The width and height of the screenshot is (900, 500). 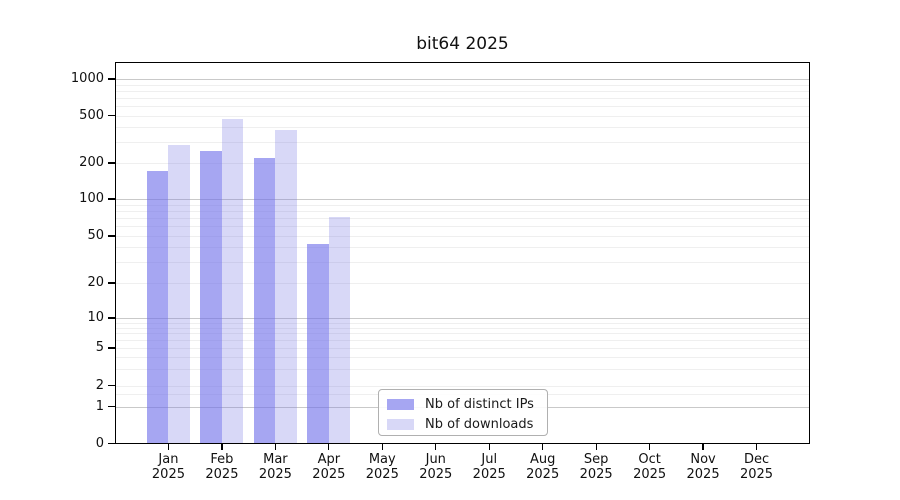 What do you see at coordinates (703, 467) in the screenshot?
I see `x-tick-label: Nov 2025` at bounding box center [703, 467].